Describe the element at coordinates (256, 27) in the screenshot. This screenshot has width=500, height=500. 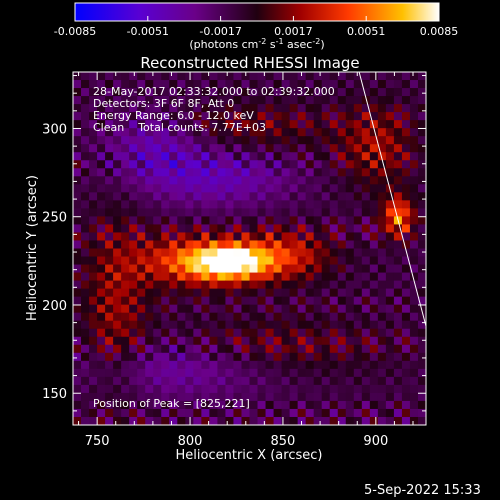
I see `colorbar-ticks: -0.0085 -0.0051 -0.0017 0.0017 0.0051 0.0085` at that location.